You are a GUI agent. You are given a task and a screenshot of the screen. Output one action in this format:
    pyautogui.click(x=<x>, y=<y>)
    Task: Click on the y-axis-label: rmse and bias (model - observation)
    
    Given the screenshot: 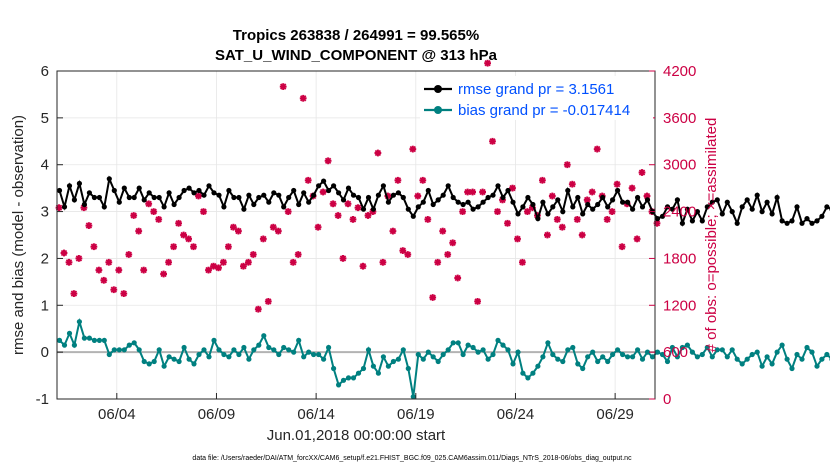 What is the action you would take?
    pyautogui.click(x=18, y=235)
    